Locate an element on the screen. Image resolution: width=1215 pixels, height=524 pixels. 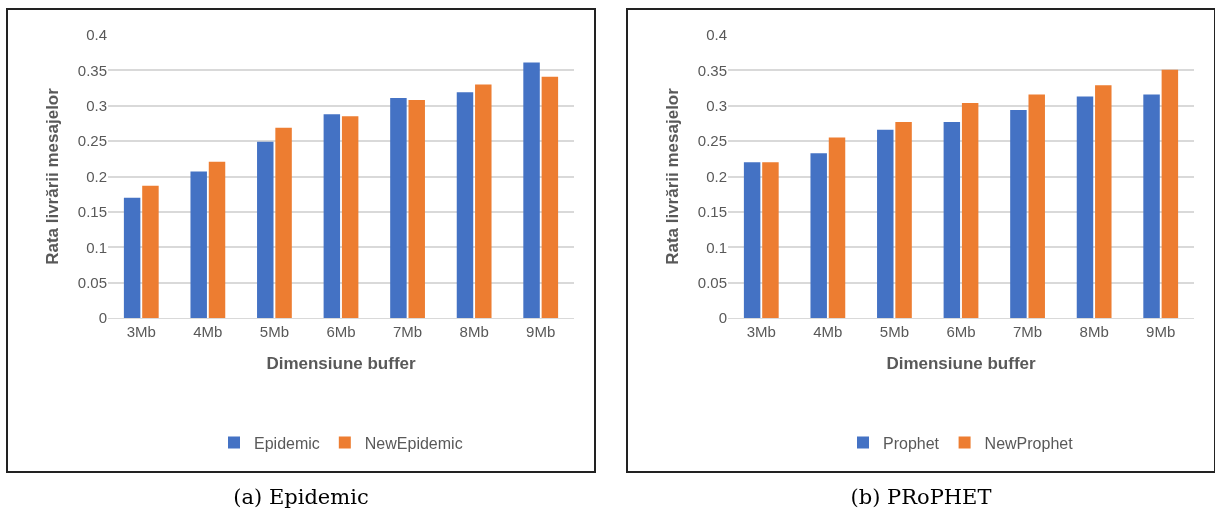
text: (b) PRoPHET is located at coordinates (921, 497).